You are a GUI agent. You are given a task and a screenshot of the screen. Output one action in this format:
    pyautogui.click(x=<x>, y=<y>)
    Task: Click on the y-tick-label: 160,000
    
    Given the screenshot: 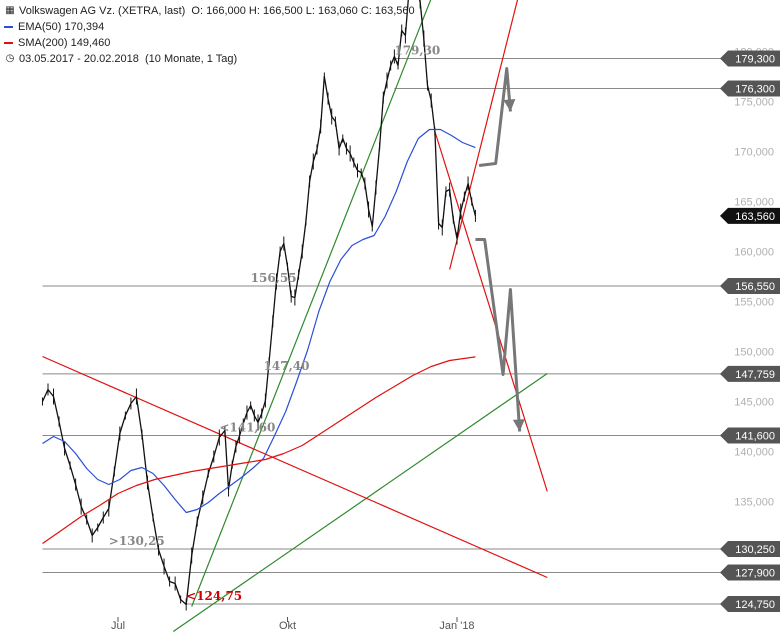 What is the action you would take?
    pyautogui.click(x=754, y=253)
    